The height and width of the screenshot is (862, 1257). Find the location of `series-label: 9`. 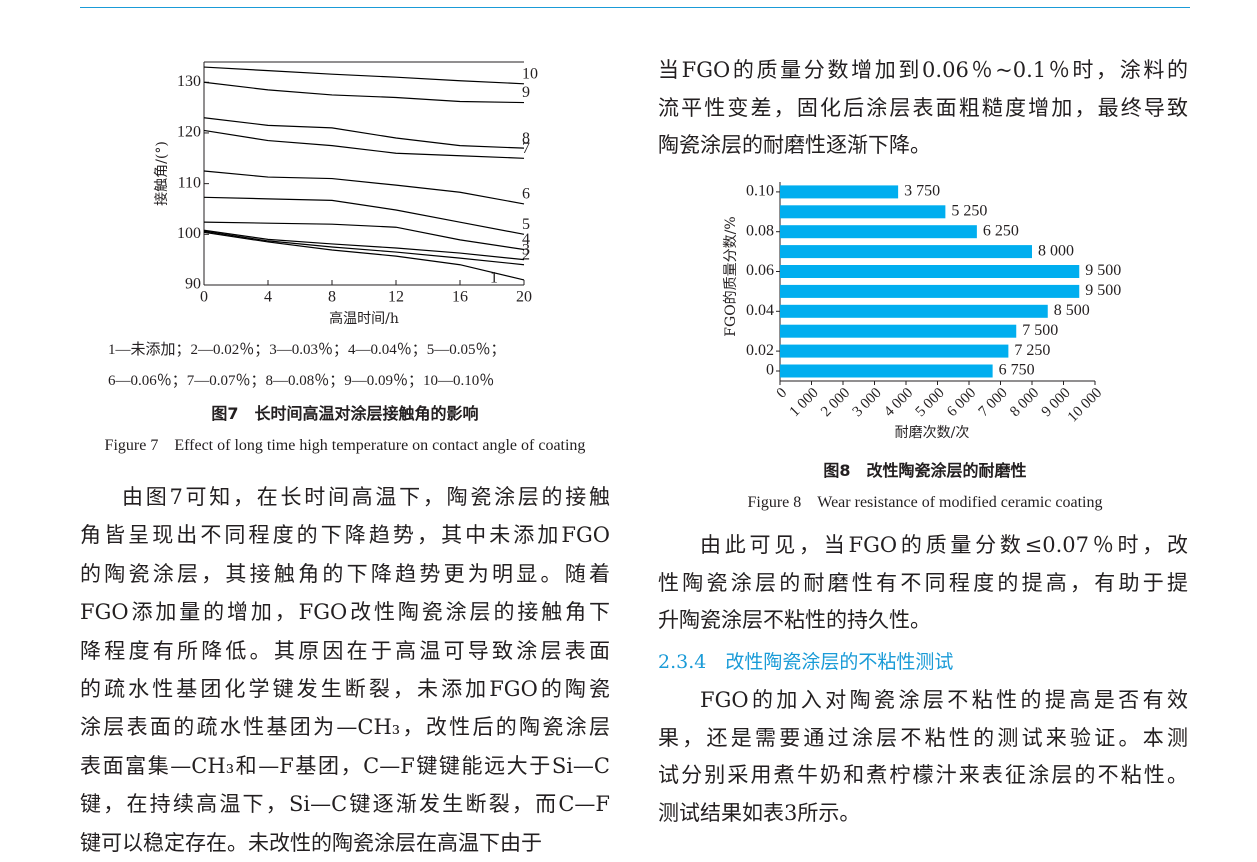

series-label: 9 is located at coordinates (526, 92).